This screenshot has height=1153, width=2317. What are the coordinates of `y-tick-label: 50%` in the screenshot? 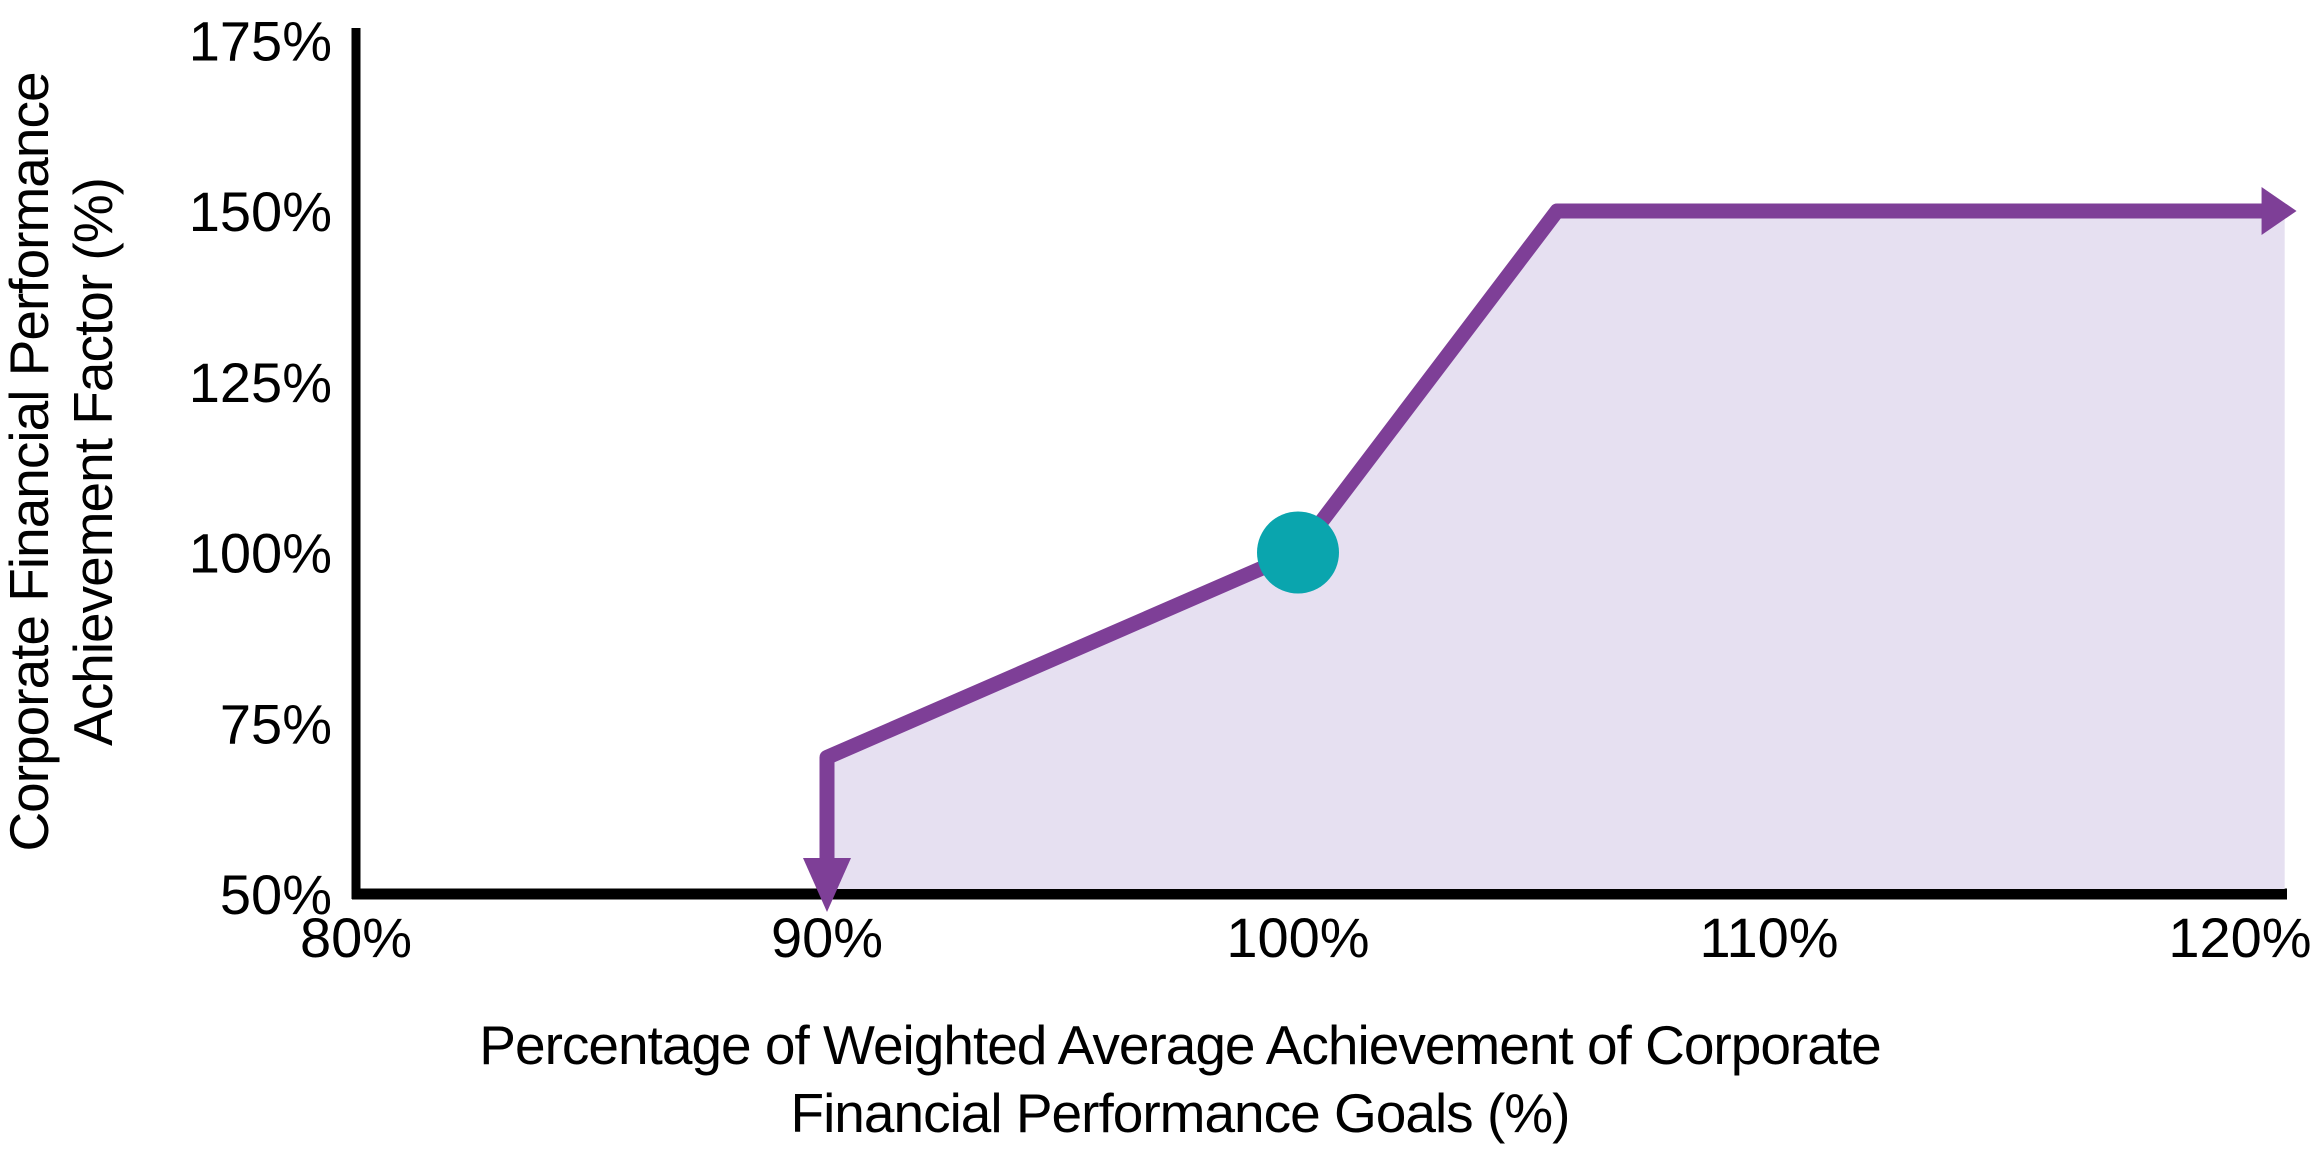 It's located at (276, 894).